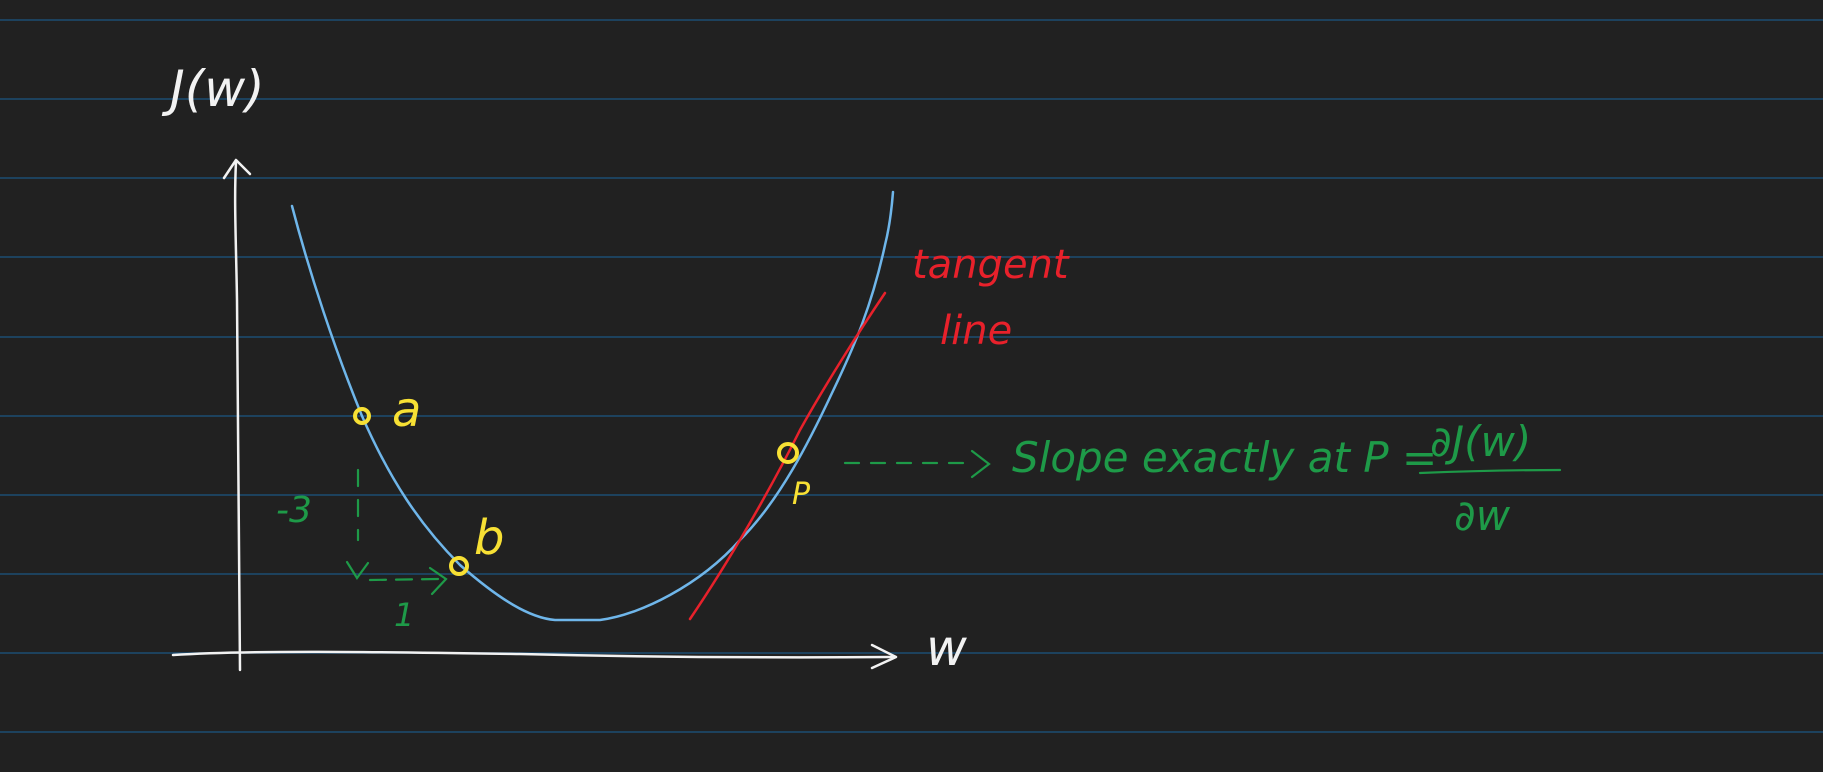 This screenshot has width=1823, height=772. Describe the element at coordinates (404, 579) in the screenshot. I see `run-dashed-line` at that location.